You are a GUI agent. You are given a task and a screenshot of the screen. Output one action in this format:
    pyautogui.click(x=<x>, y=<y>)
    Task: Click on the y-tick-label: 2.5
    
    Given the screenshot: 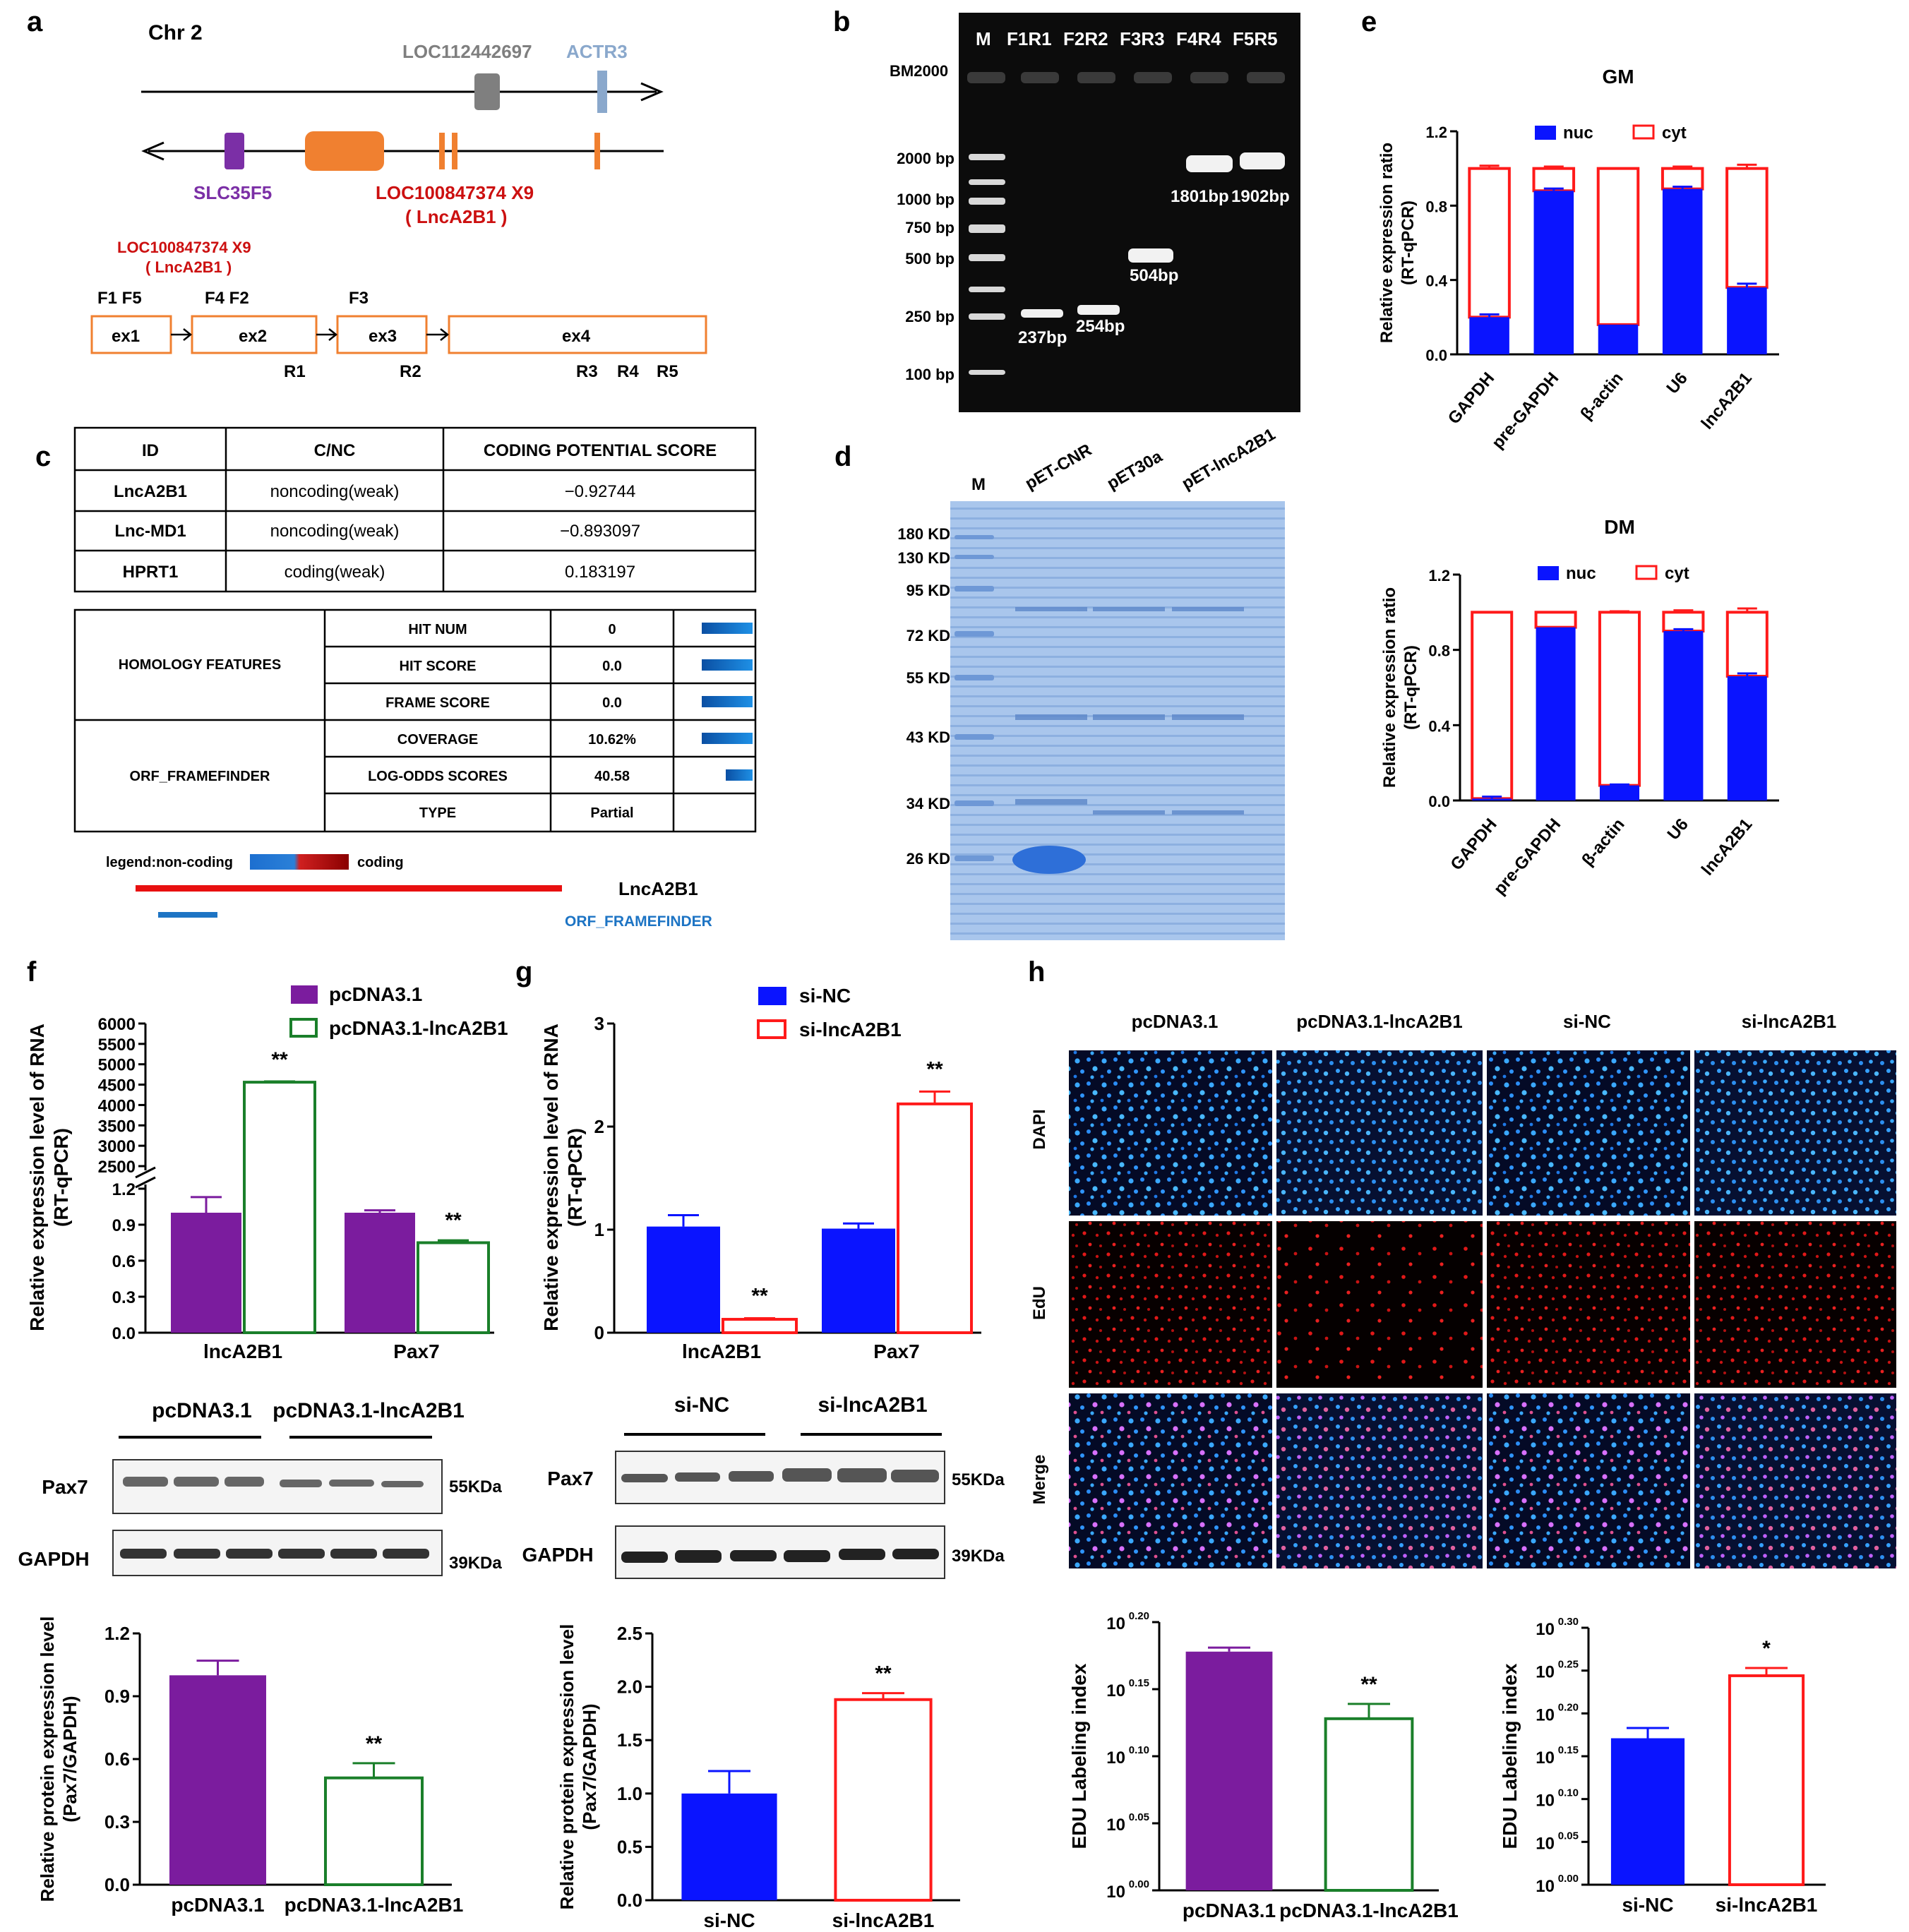 What is the action you would take?
    pyautogui.click(x=629, y=1633)
    